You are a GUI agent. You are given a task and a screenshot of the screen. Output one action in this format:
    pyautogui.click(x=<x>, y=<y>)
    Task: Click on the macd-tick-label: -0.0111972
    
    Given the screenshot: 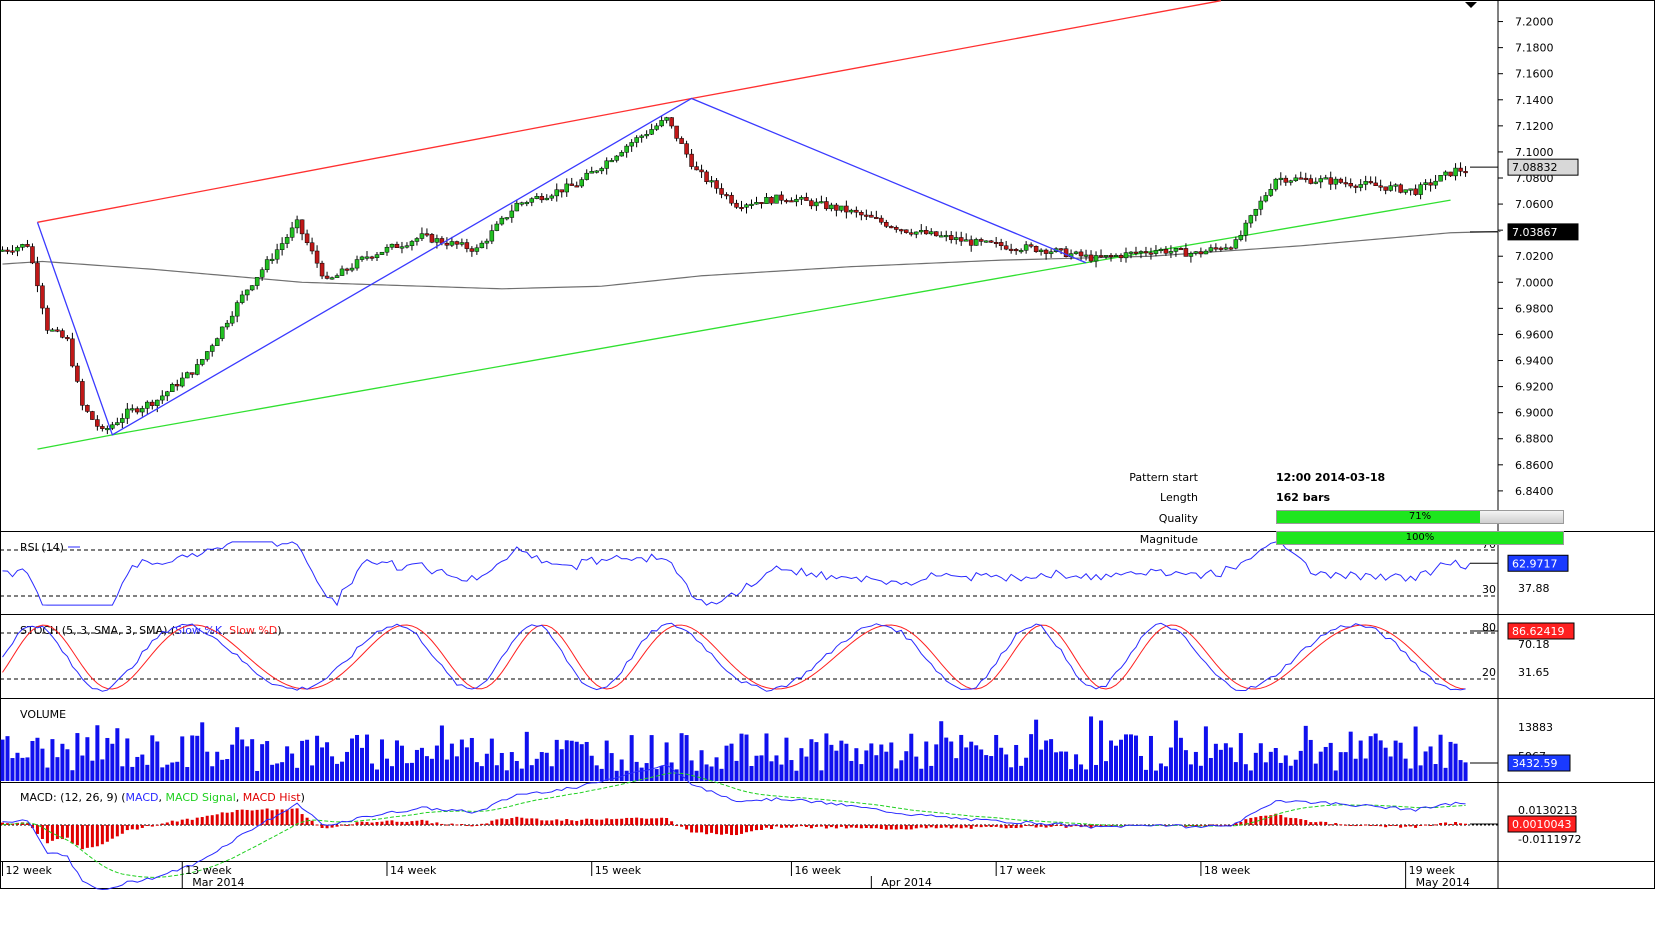 What is the action you would take?
    pyautogui.click(x=1549, y=839)
    